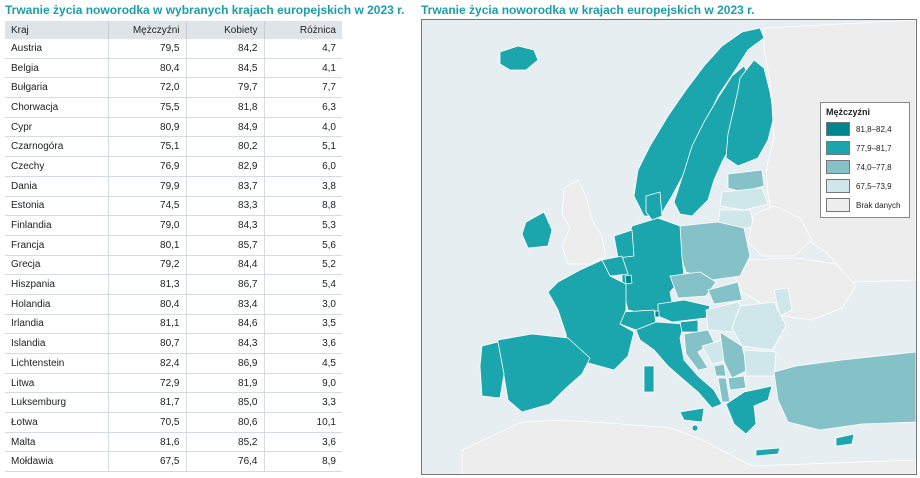 The width and height of the screenshot is (920, 478). Describe the element at coordinates (173, 324) in the screenshot. I see `table-row: Irlandia 81,1 84,6 3,5` at that location.